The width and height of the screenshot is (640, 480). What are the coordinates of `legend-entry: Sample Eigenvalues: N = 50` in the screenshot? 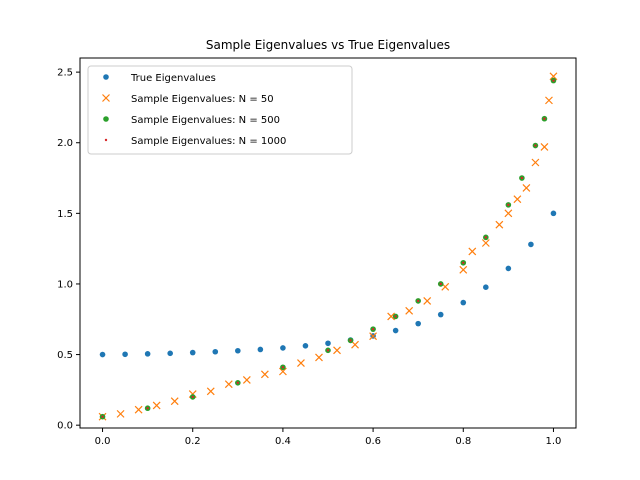 It's located at (188, 99).